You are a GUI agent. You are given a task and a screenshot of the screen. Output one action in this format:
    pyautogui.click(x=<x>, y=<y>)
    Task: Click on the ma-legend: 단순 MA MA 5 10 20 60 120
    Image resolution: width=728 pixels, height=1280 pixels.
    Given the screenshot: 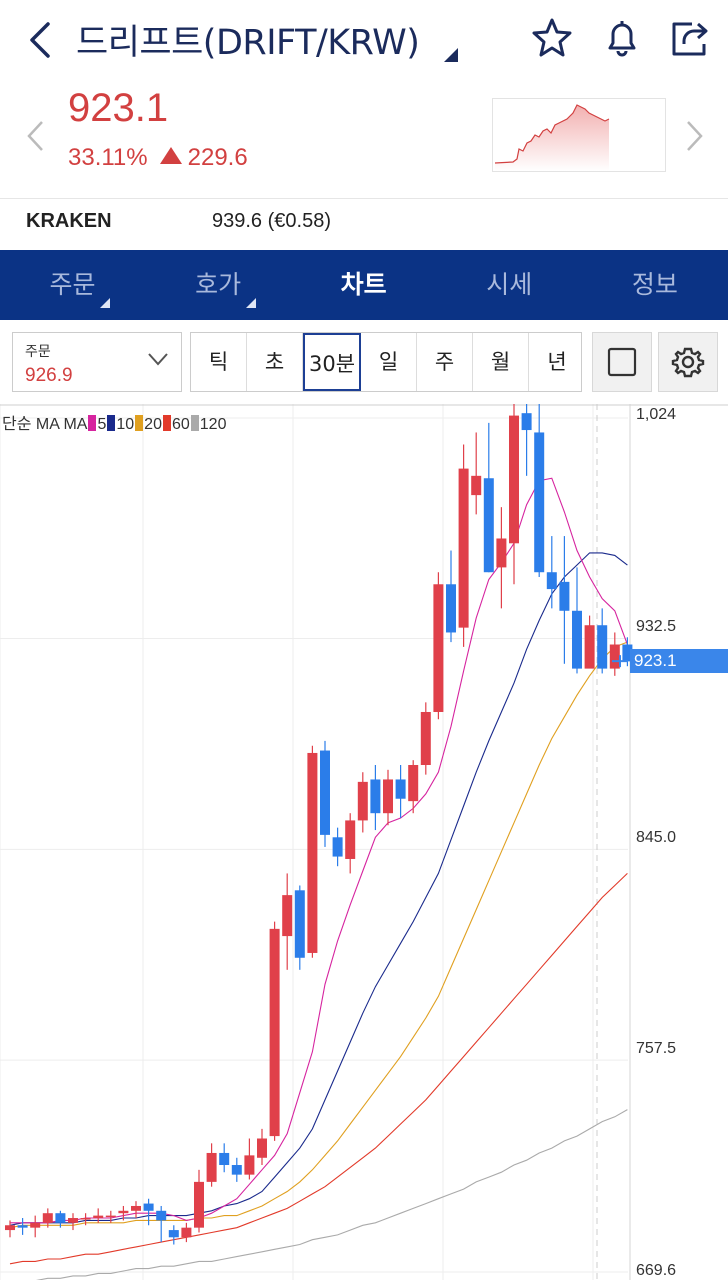 What is the action you would take?
    pyautogui.click(x=114, y=424)
    